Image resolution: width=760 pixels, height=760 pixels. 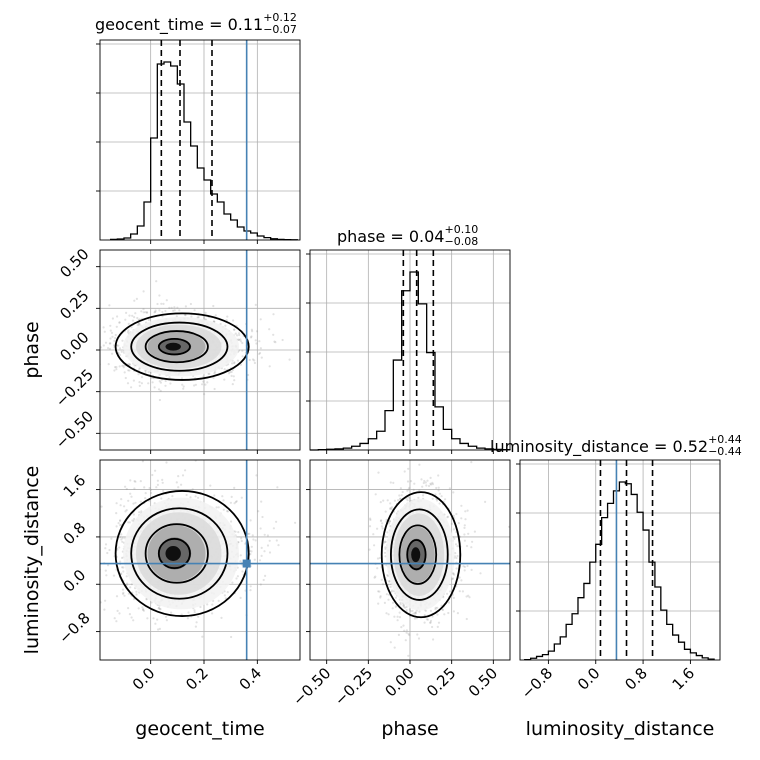 I want to click on density-shade, so click(x=416, y=555).